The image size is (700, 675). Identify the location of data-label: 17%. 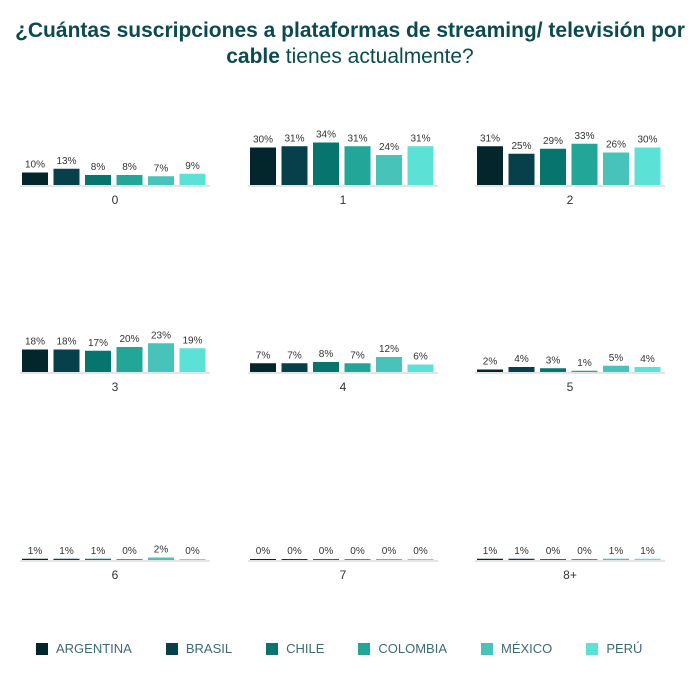
(98, 343).